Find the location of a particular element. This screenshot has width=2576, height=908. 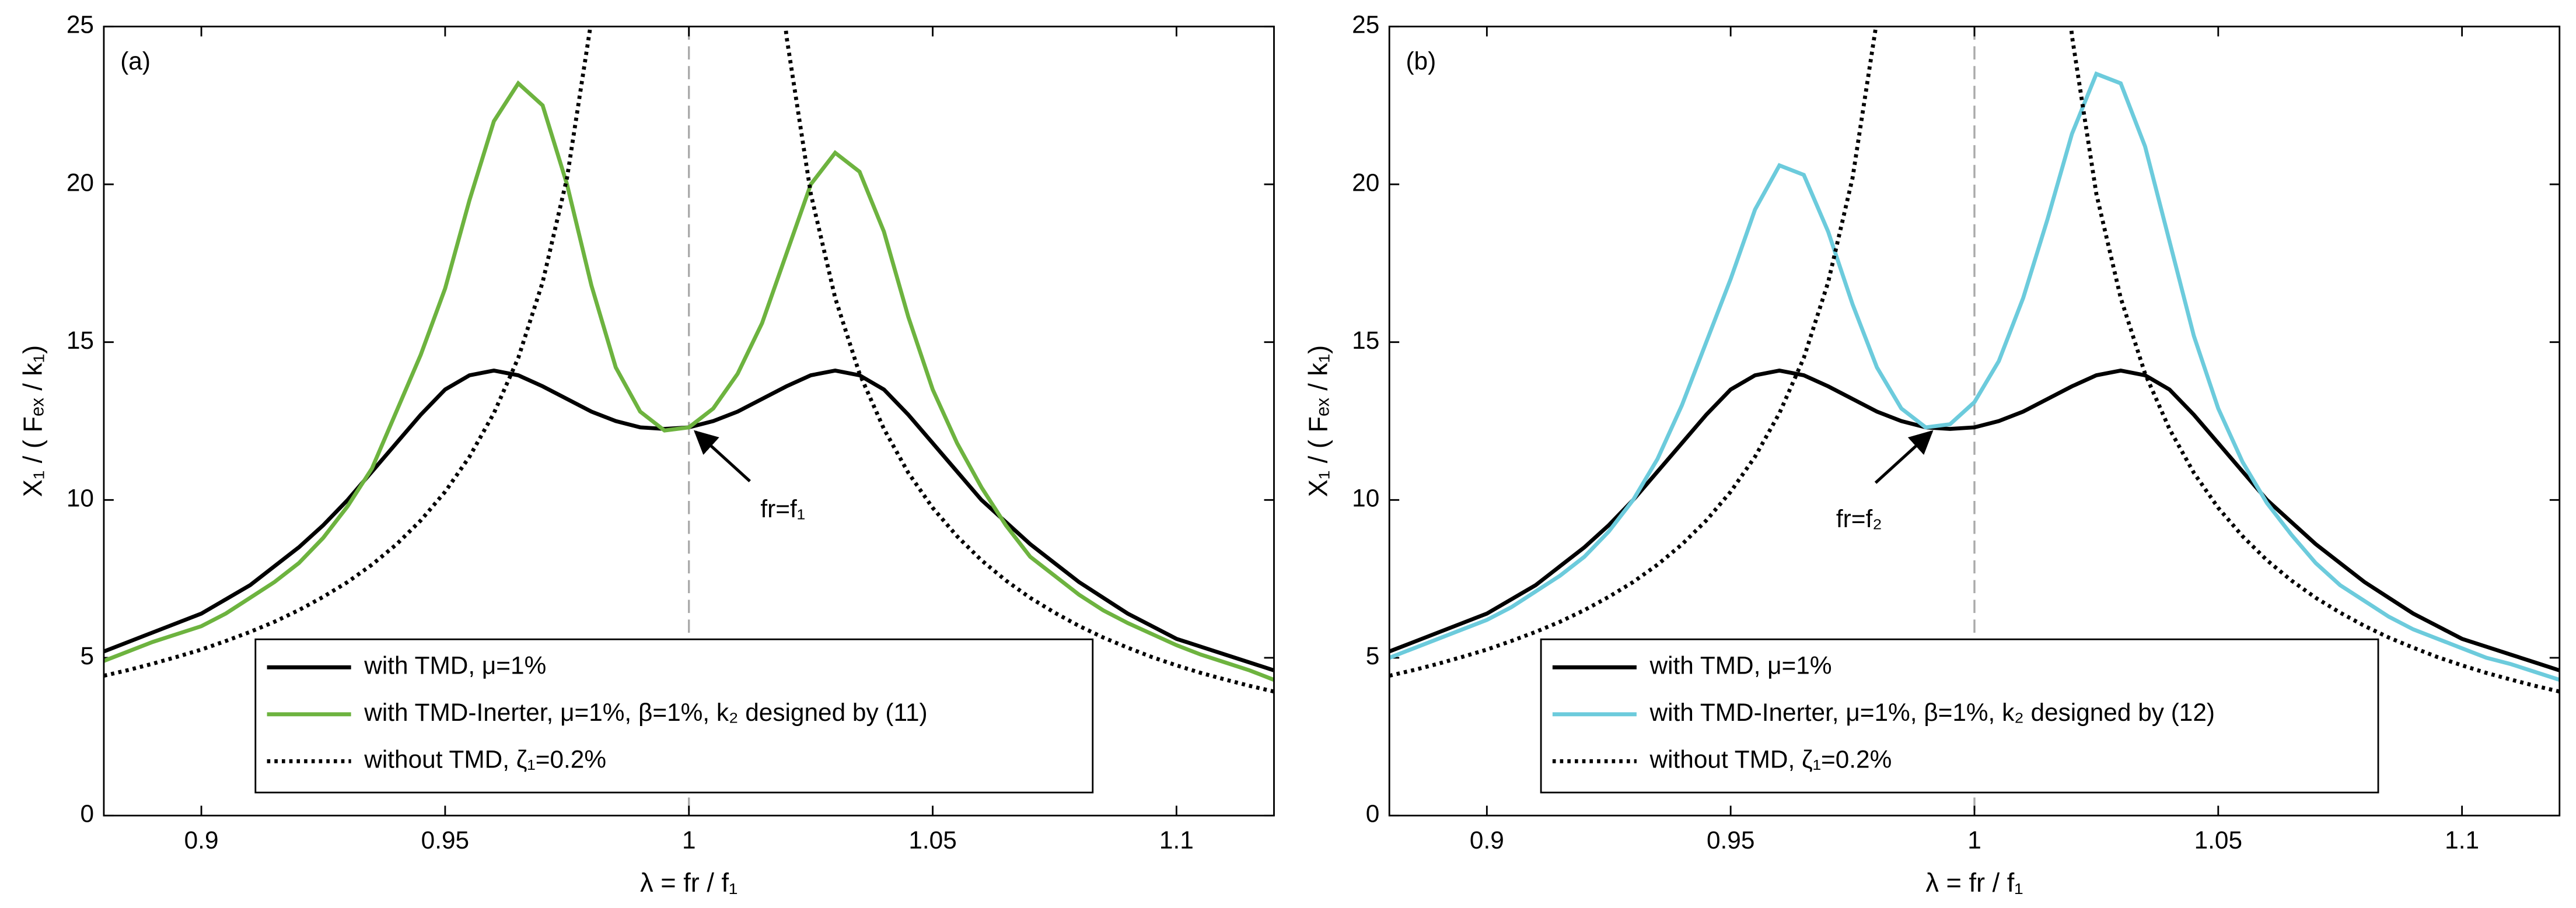

panel-label: (a) is located at coordinates (135, 61).